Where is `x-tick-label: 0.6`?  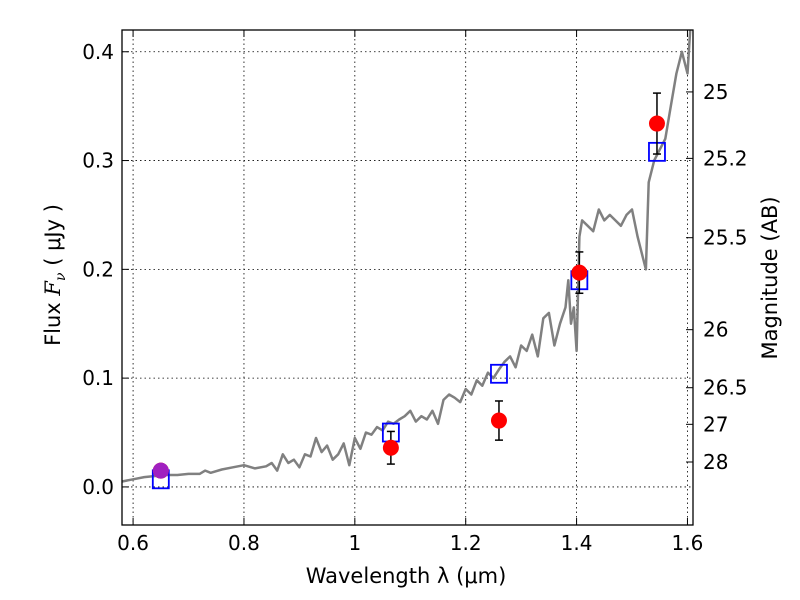 x-tick-label: 0.6 is located at coordinates (133, 543).